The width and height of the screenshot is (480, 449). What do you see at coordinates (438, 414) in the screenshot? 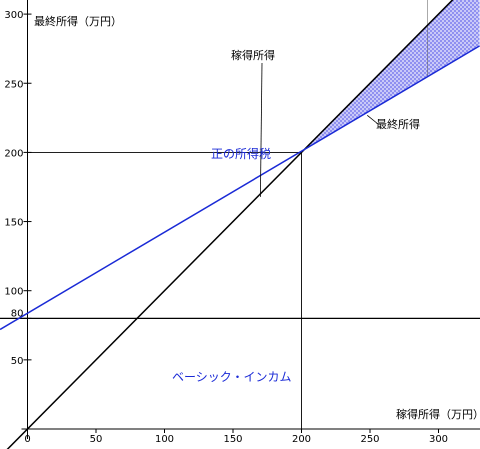
I see `x-axis-label: 稼得所得（万円）` at bounding box center [438, 414].